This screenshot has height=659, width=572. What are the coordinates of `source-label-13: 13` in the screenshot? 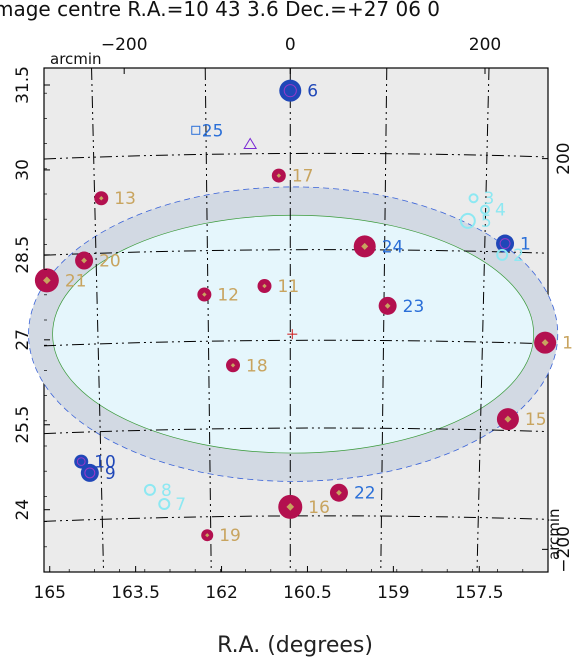 It's located at (125, 199).